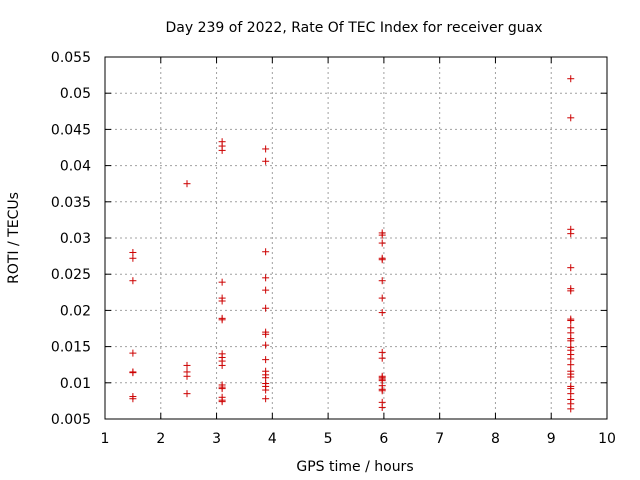 This screenshot has width=640, height=480. Describe the element at coordinates (607, 439) in the screenshot. I see `x-tick-label: 10` at that location.